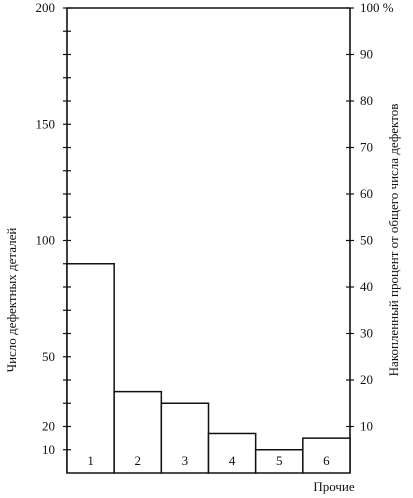 The height and width of the screenshot is (498, 413). Describe the element at coordinates (366, 240) in the screenshot. I see `right-tick-label: 50` at that location.